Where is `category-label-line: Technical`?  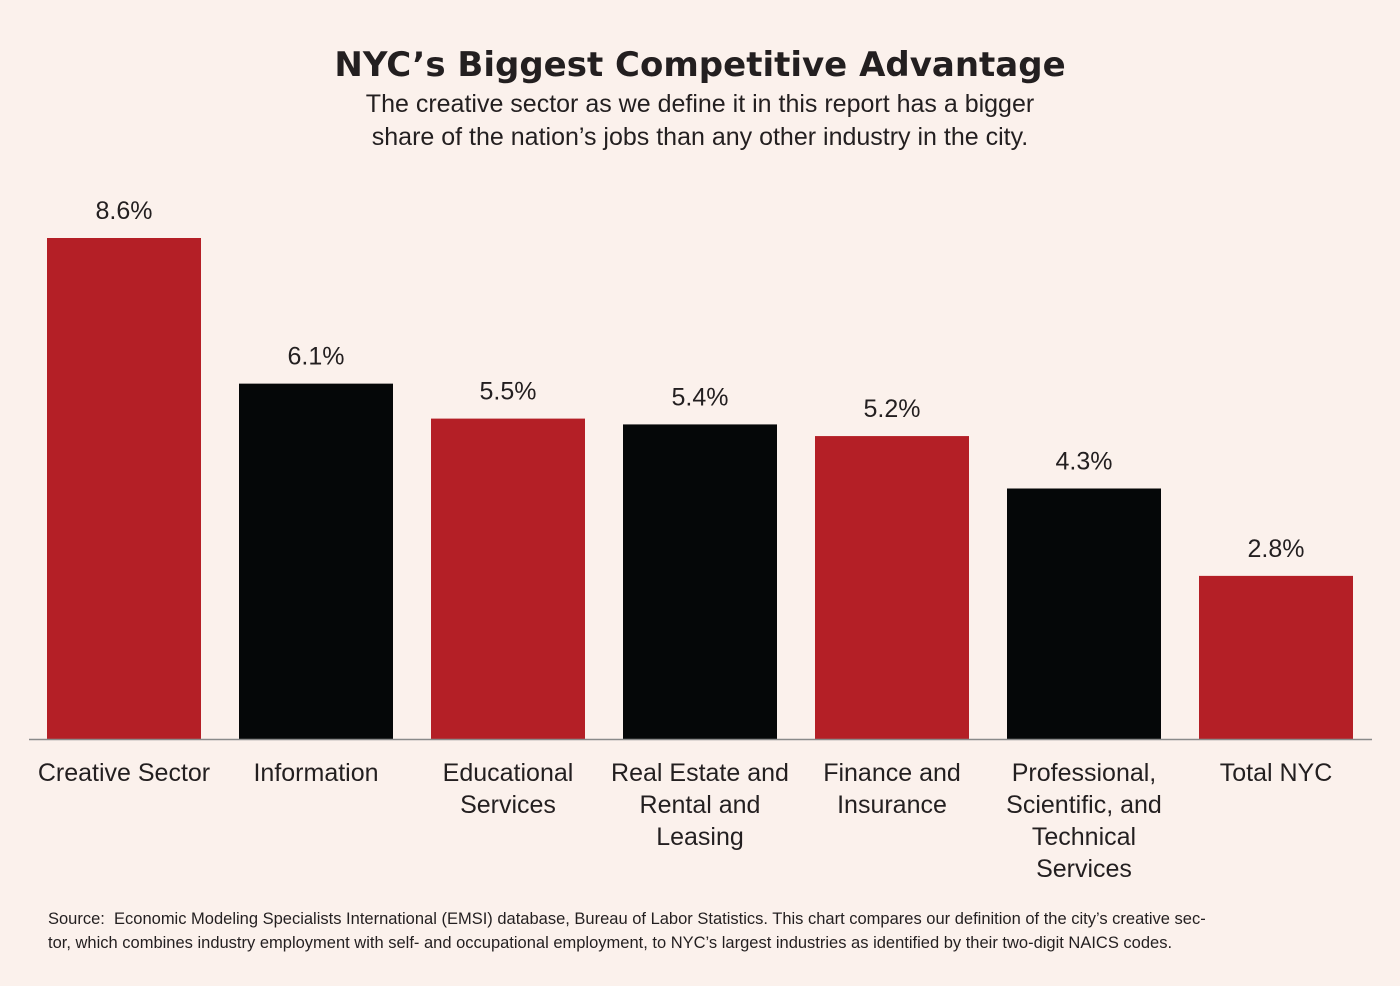
category-label-line: Technical is located at coordinates (1084, 837).